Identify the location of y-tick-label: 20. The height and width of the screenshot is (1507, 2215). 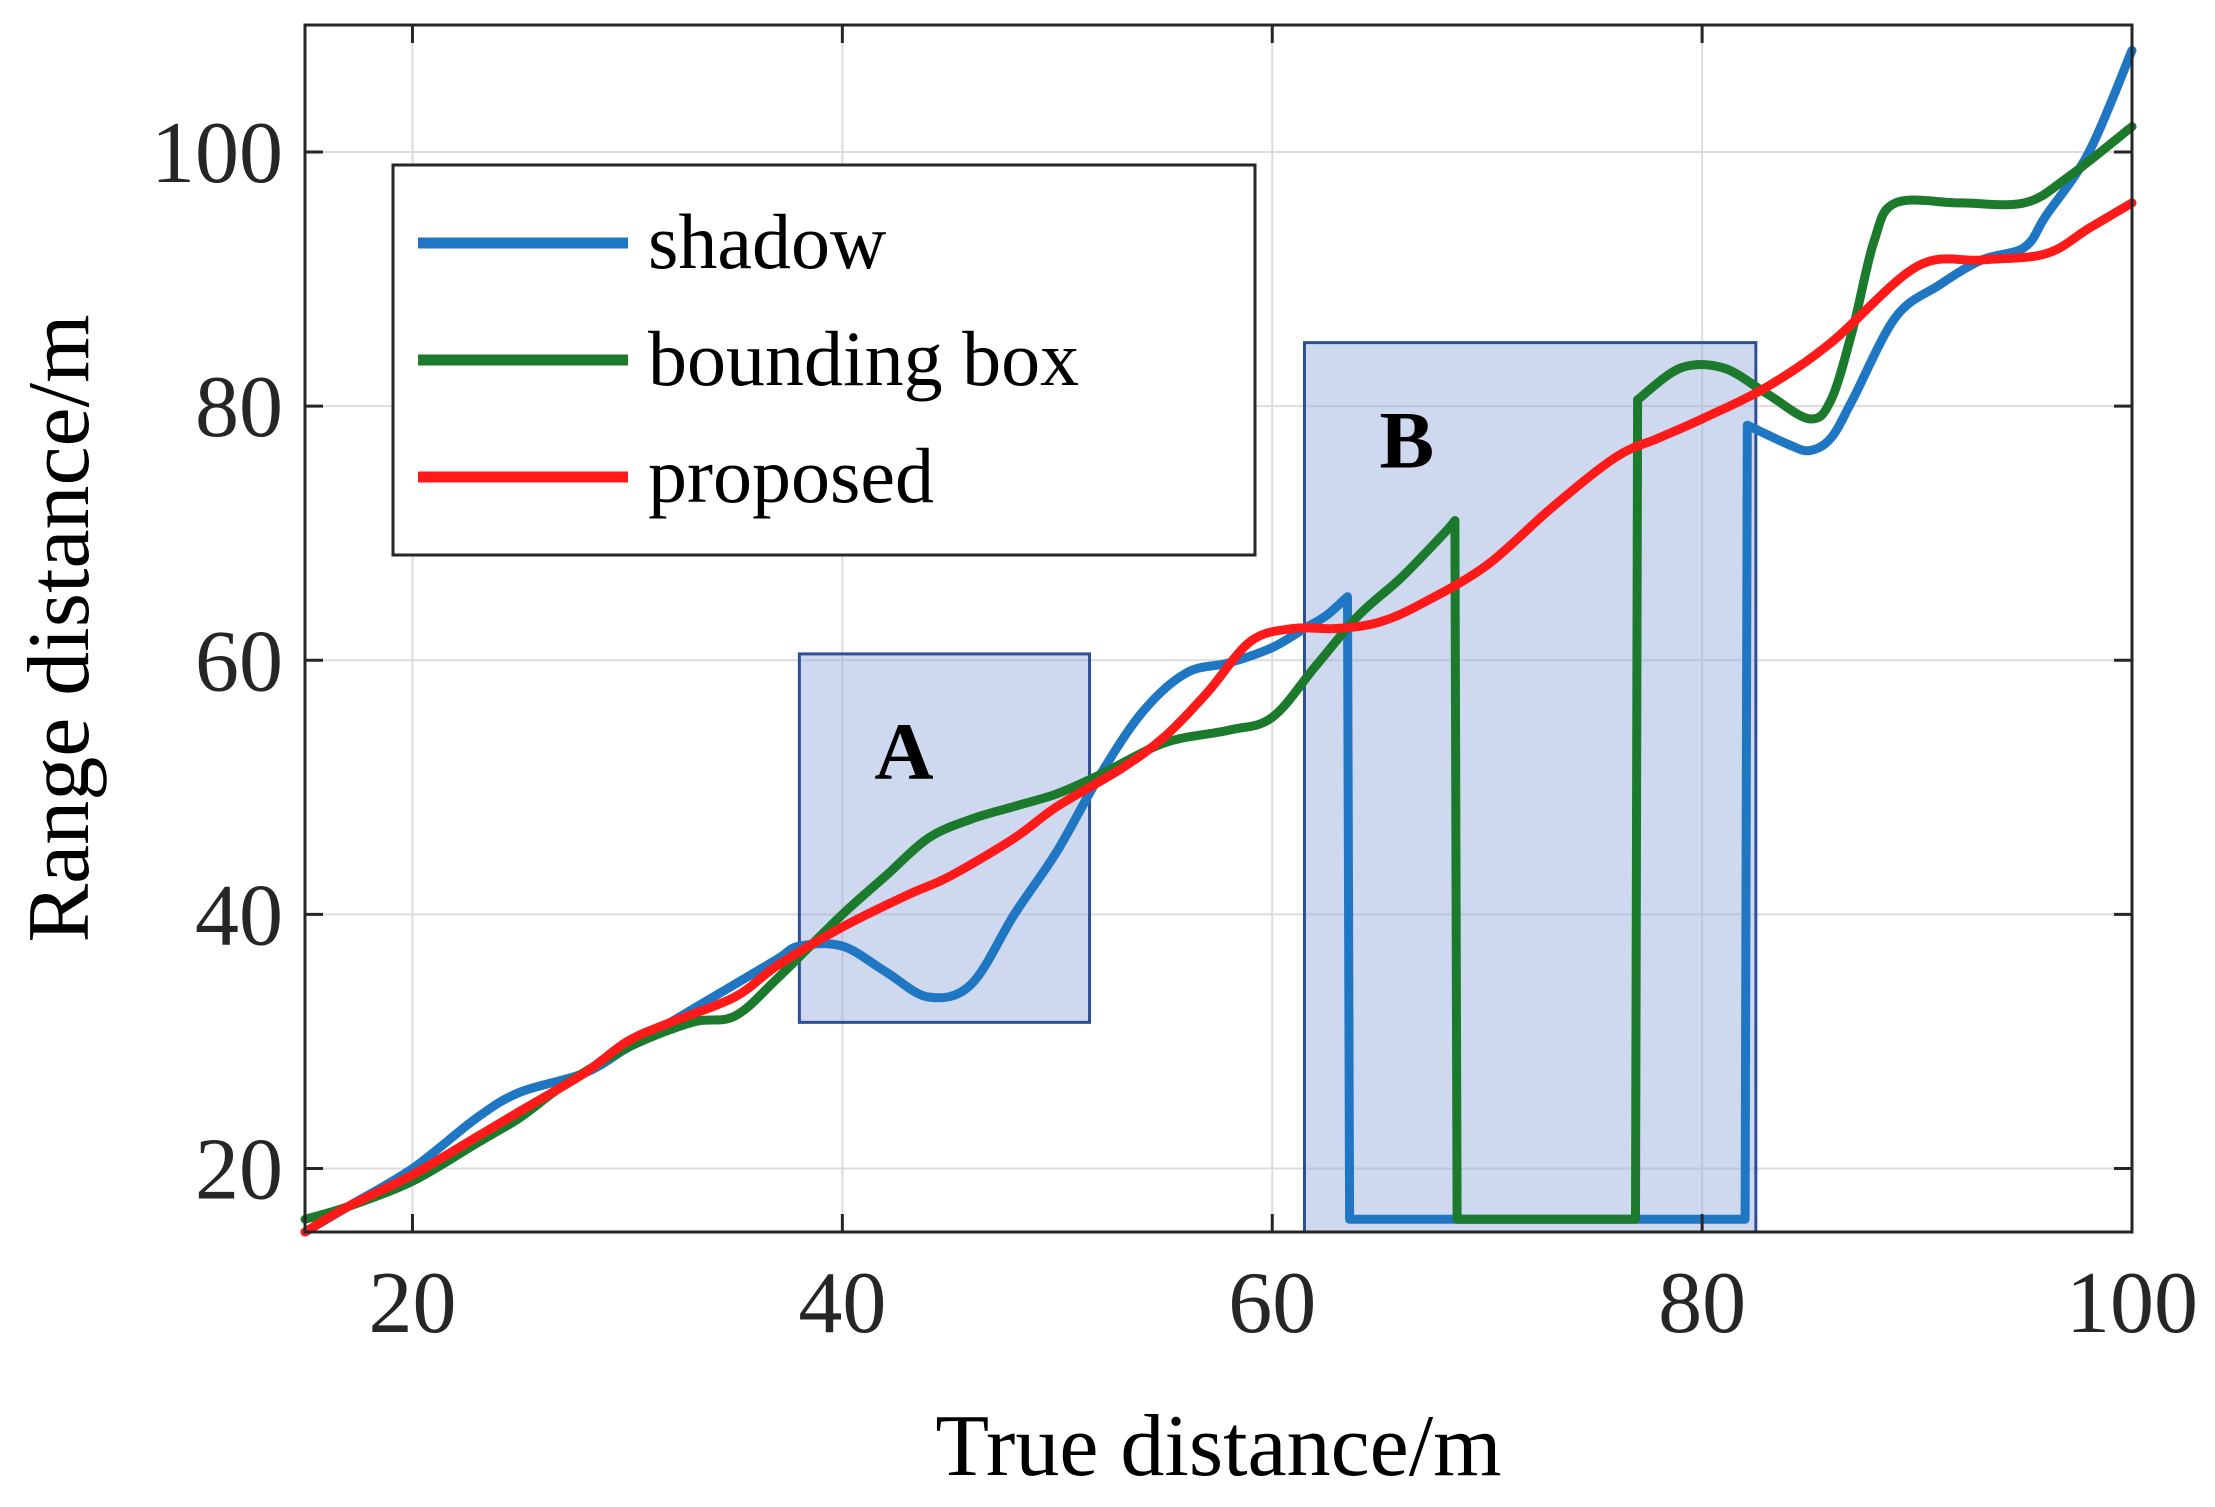
(239, 1169).